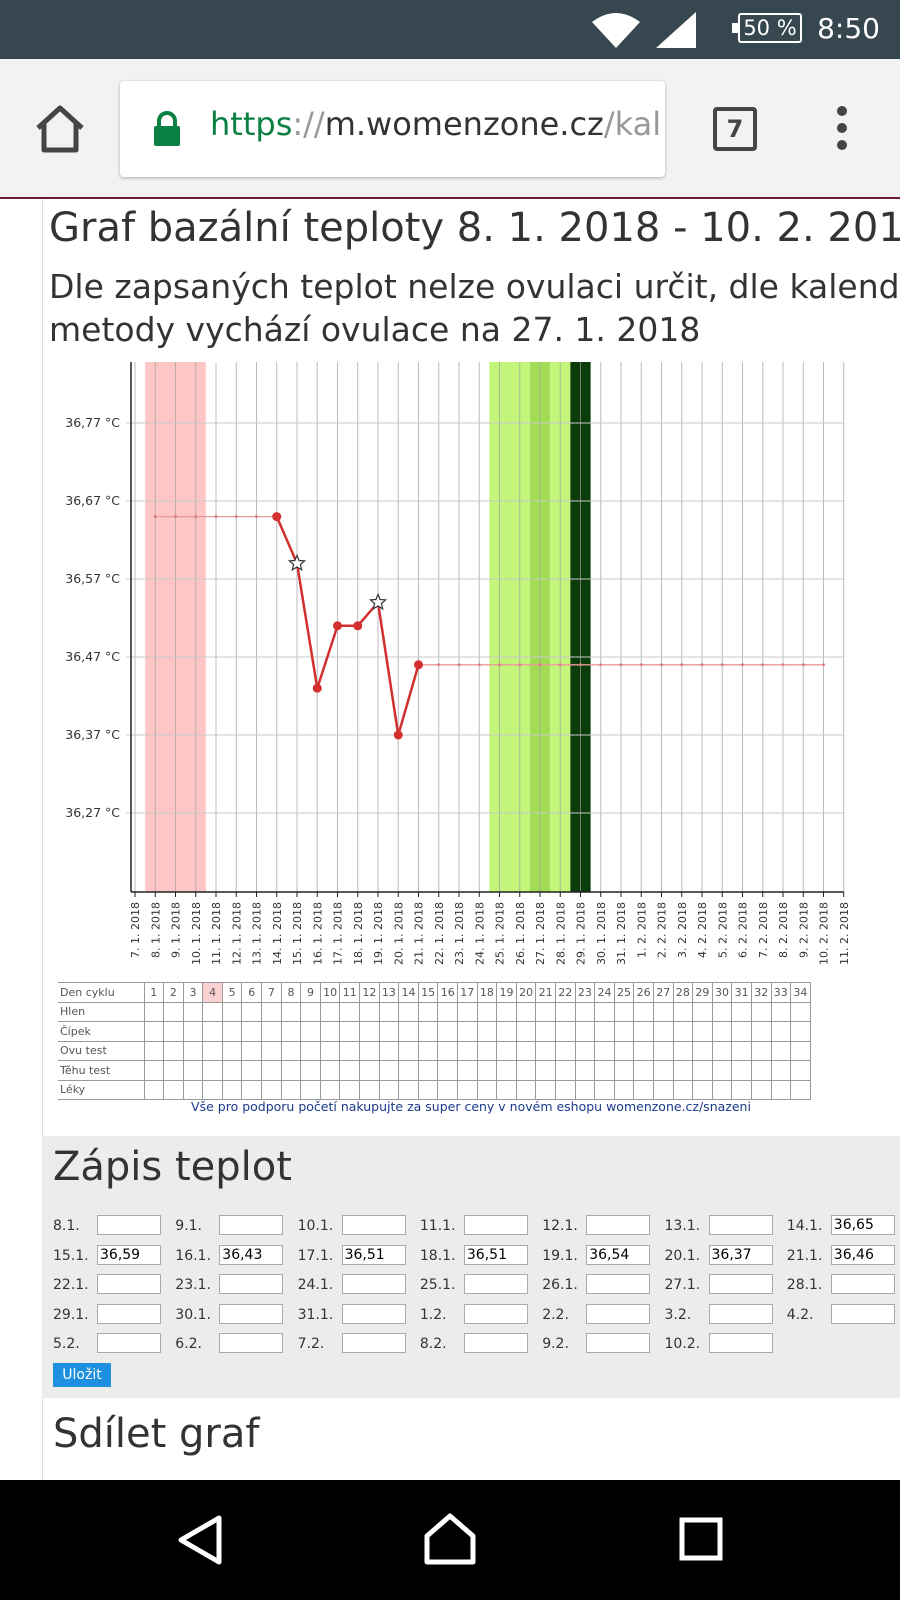  Describe the element at coordinates (804, 1255) in the screenshot. I see `temp-entry-date: 21.1.` at that location.